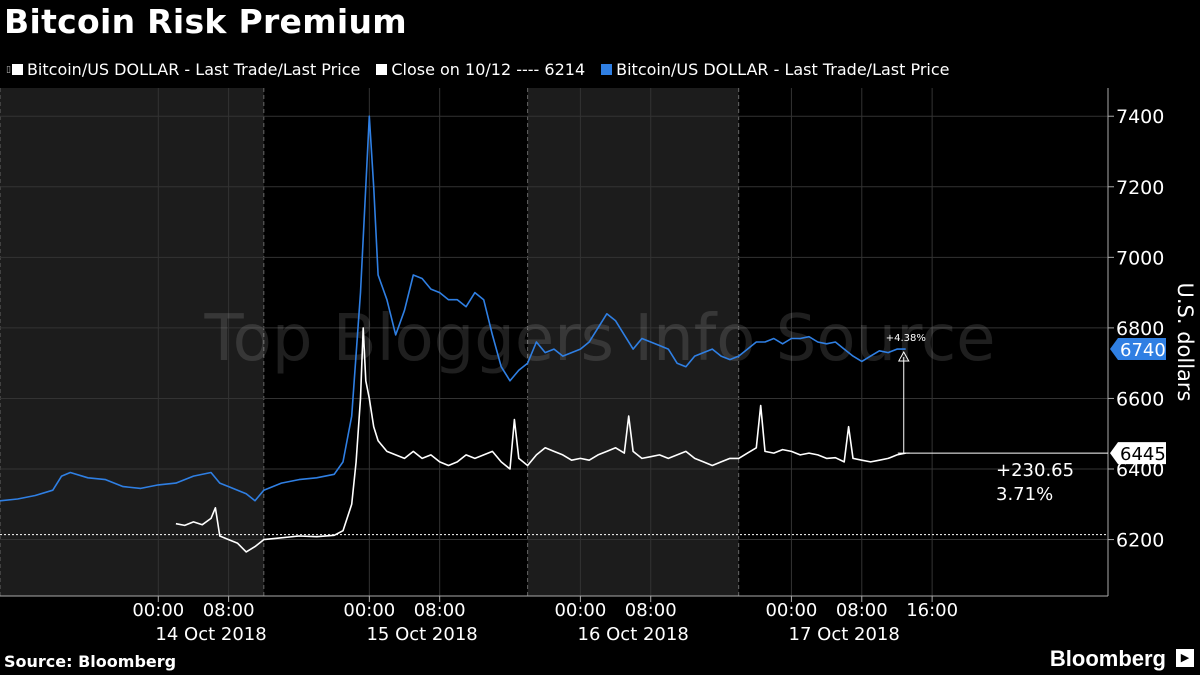 This screenshot has height=675, width=1200. Describe the element at coordinates (421, 634) in the screenshot. I see `x-date-label: 15 Oct 2018` at that location.